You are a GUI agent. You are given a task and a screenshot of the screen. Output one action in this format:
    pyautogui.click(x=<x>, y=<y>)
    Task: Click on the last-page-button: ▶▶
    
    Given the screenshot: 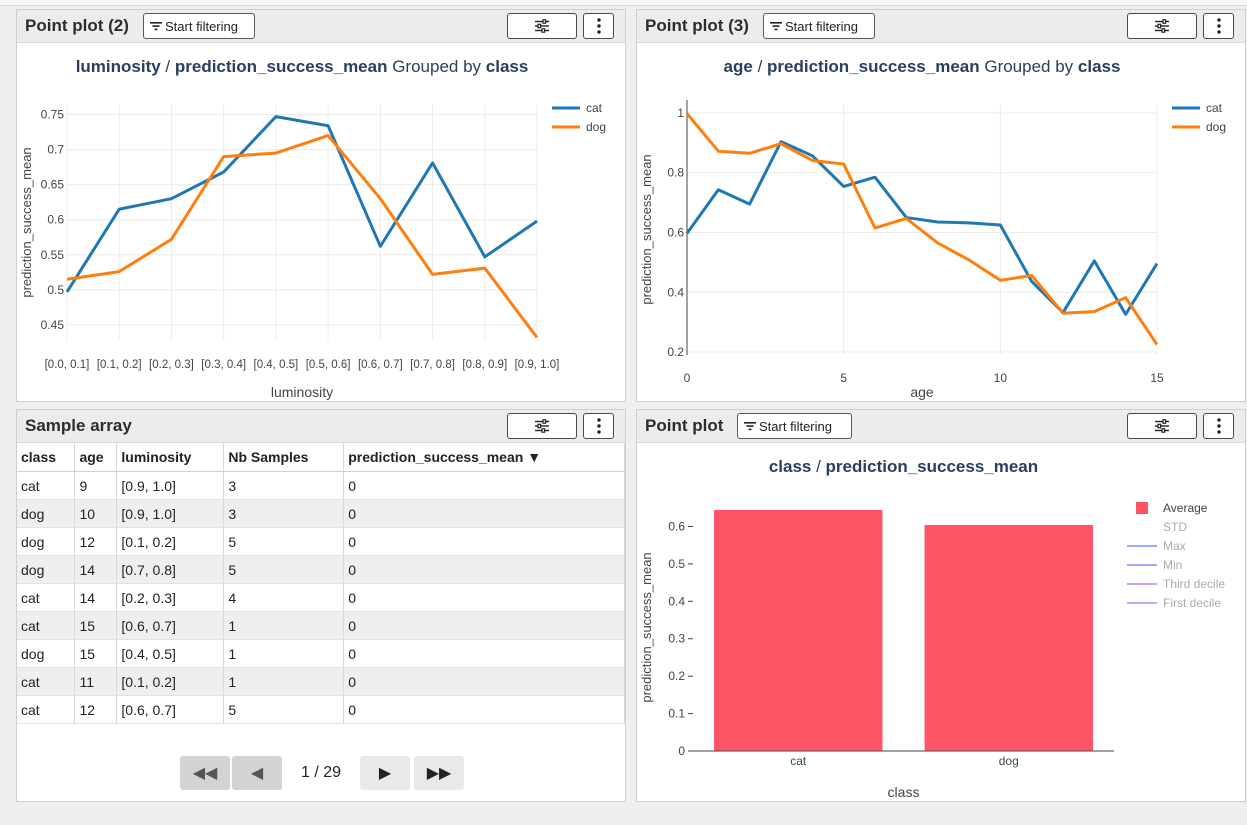 What is the action you would take?
    pyautogui.click(x=439, y=773)
    